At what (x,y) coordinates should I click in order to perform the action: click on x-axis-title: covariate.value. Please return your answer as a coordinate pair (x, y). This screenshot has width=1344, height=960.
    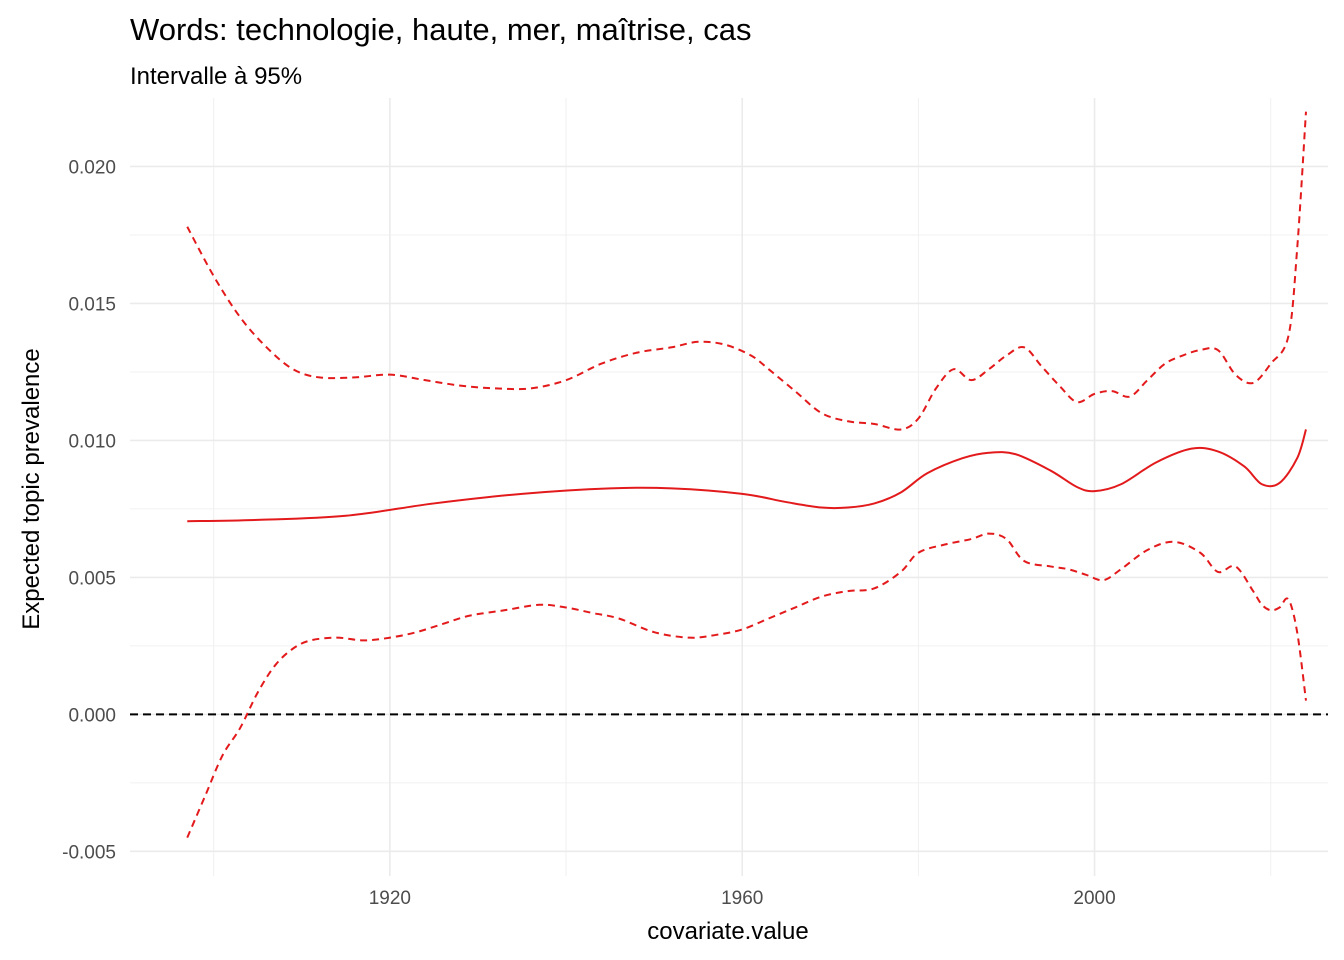
    Looking at the image, I should click on (727, 931).